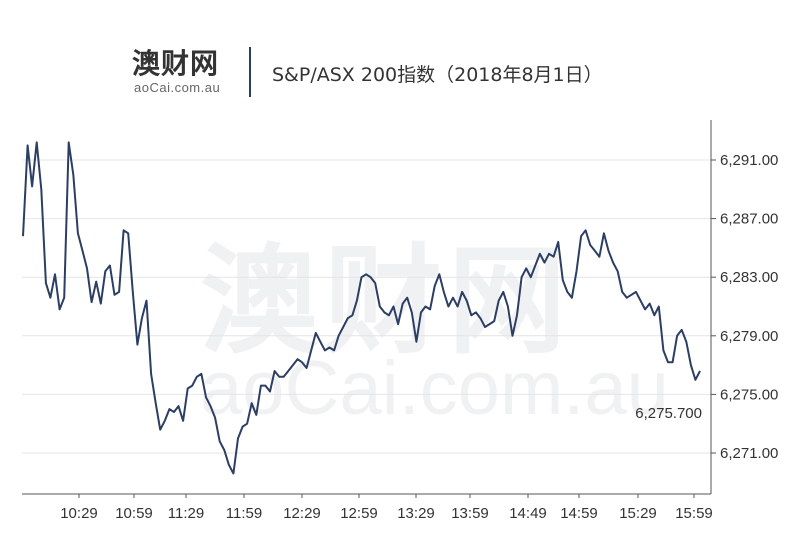 This screenshot has width=800, height=550. I want to click on x-tick-label: 11:29, so click(186, 513).